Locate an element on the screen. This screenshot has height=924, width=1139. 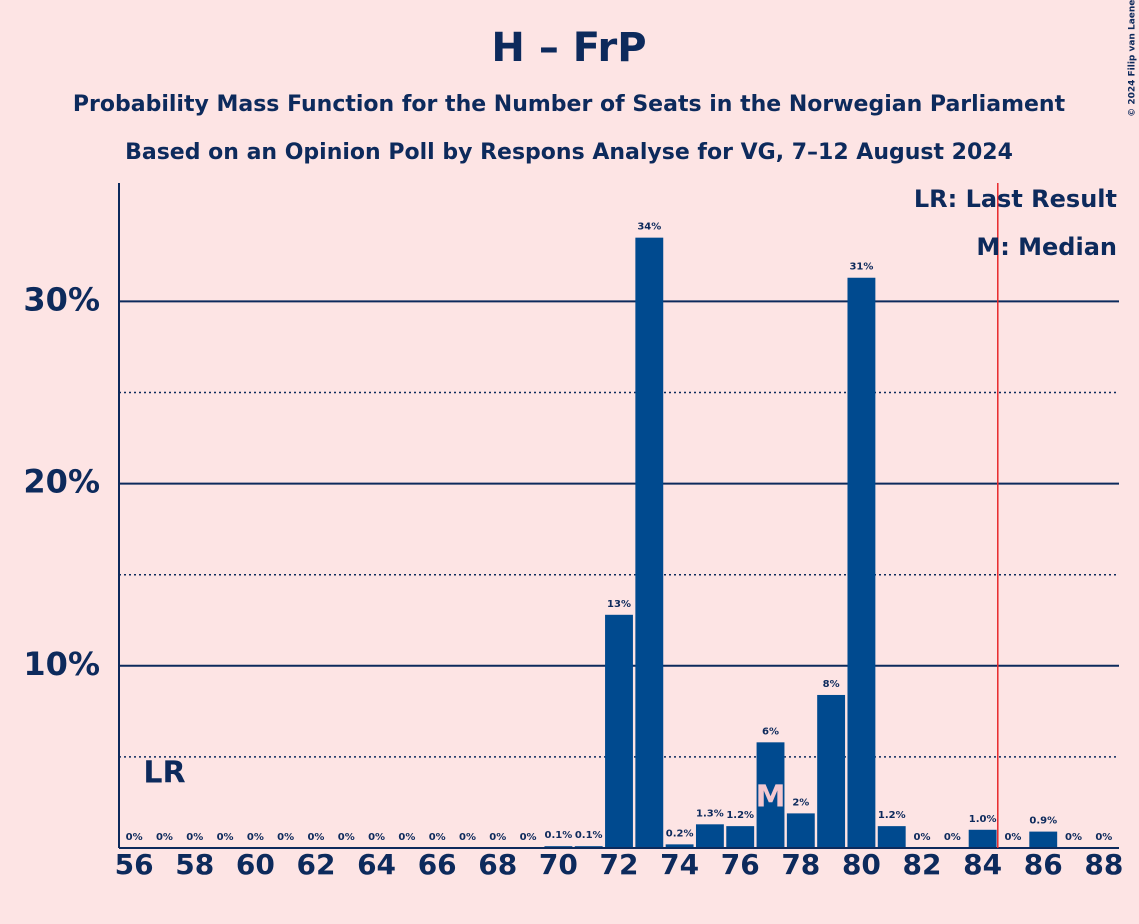
x-tick-label: 70 is located at coordinates (558, 864).